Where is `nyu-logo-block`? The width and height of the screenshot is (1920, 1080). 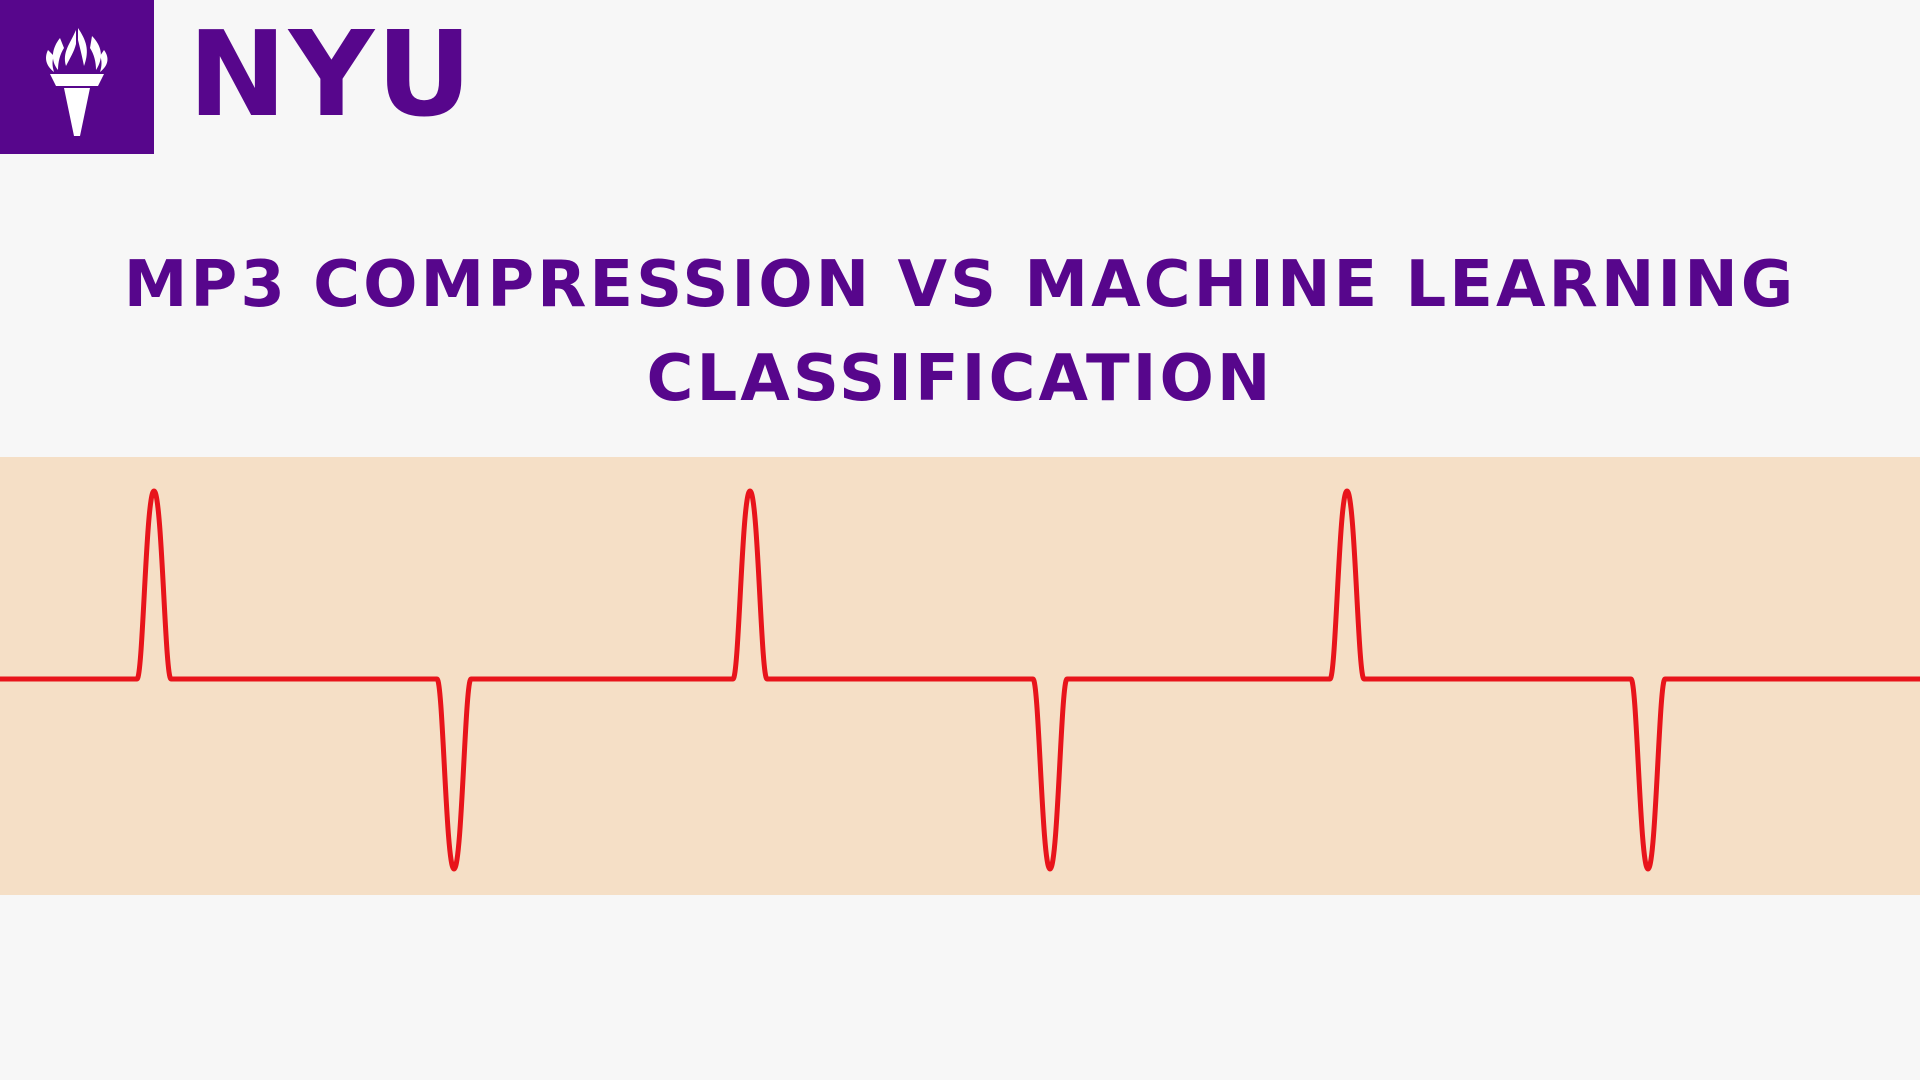
nyu-logo-block is located at coordinates (77, 77).